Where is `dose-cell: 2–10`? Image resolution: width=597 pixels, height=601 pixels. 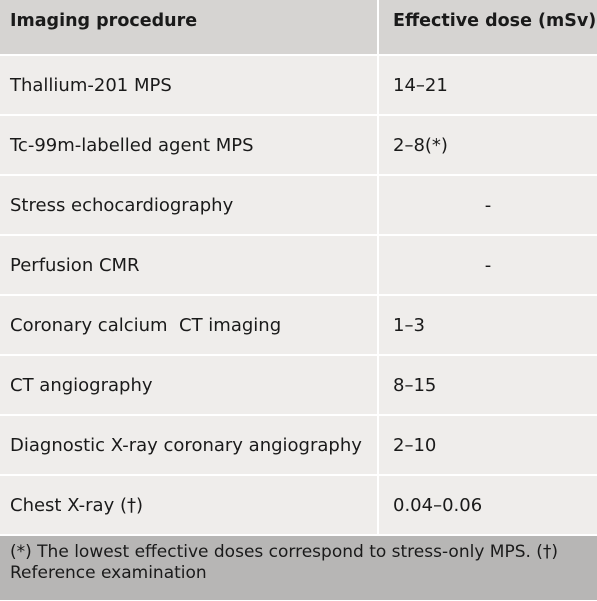 dose-cell: 2–10 is located at coordinates (488, 445).